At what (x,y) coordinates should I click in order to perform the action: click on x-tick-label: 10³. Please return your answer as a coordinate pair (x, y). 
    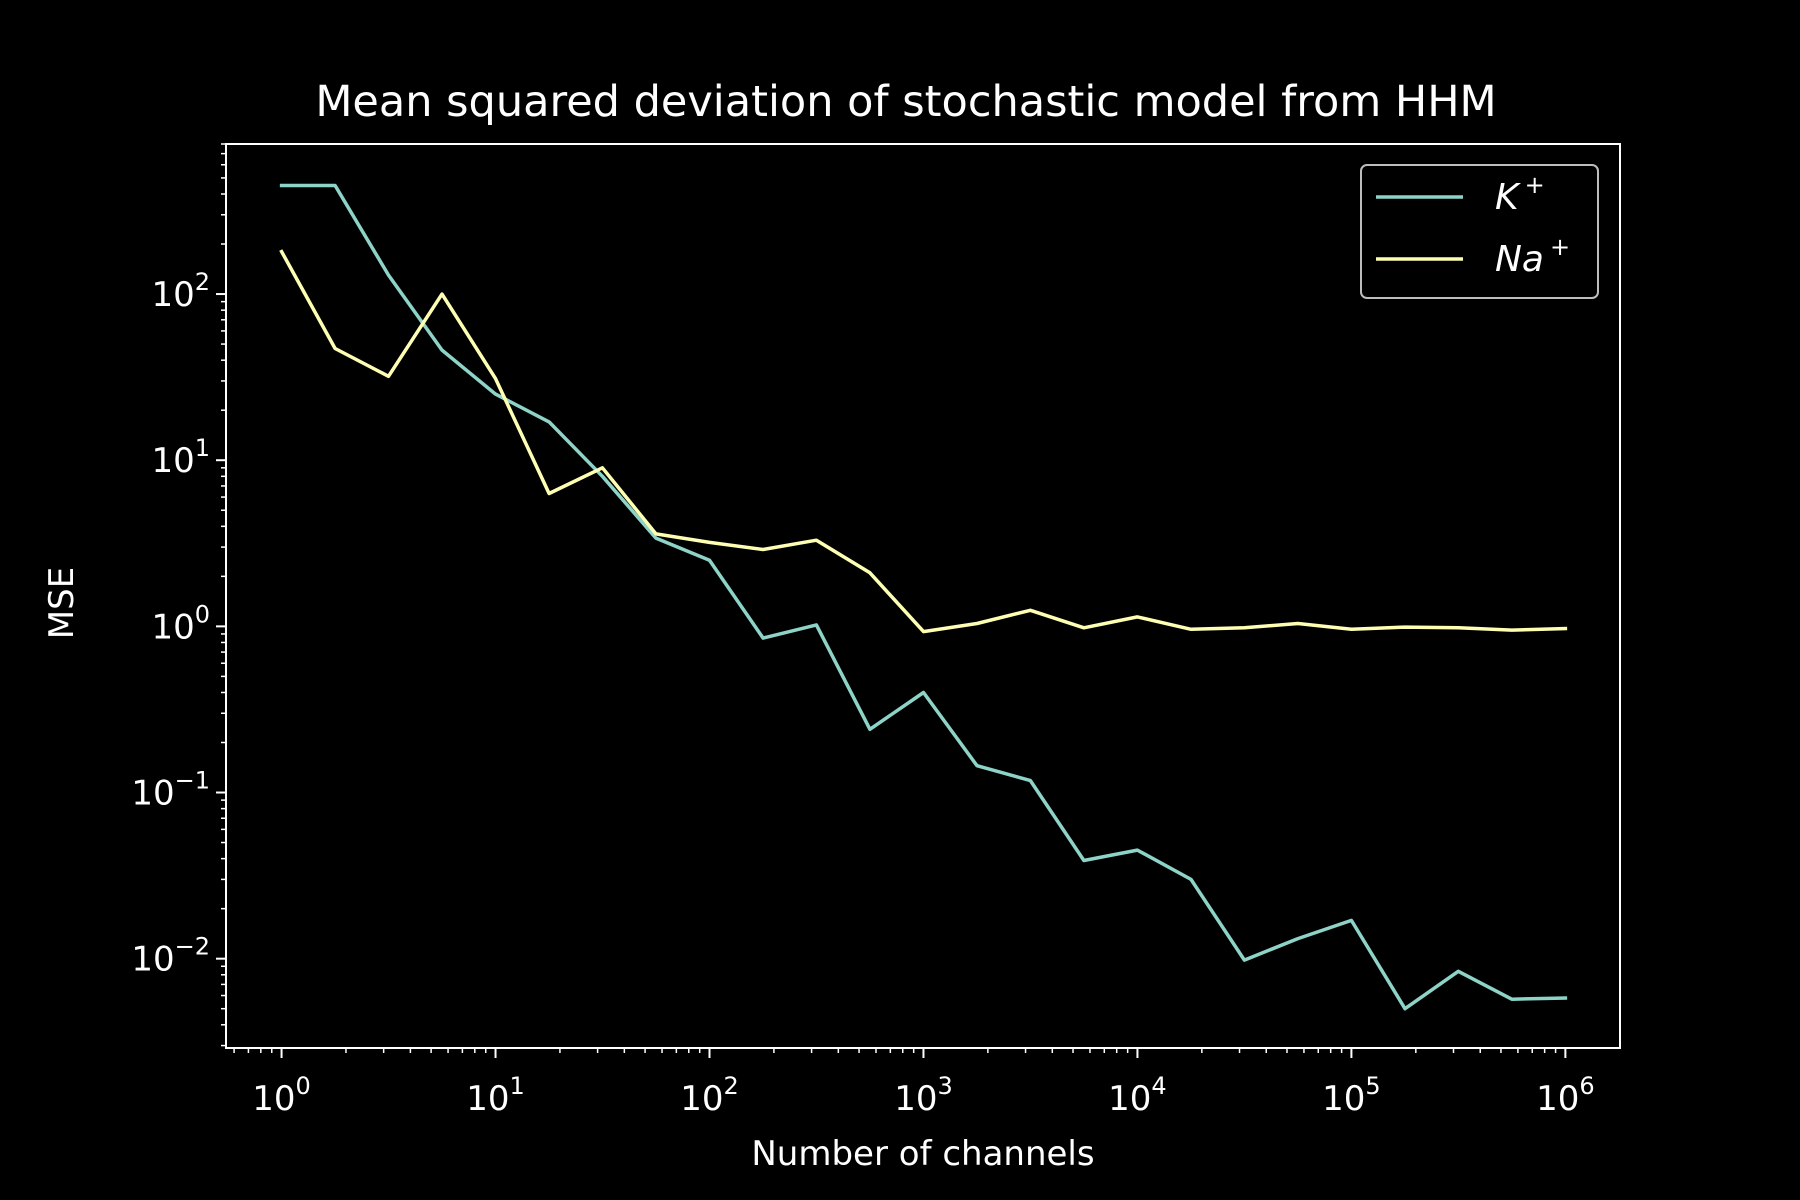
    Looking at the image, I should click on (923, 1095).